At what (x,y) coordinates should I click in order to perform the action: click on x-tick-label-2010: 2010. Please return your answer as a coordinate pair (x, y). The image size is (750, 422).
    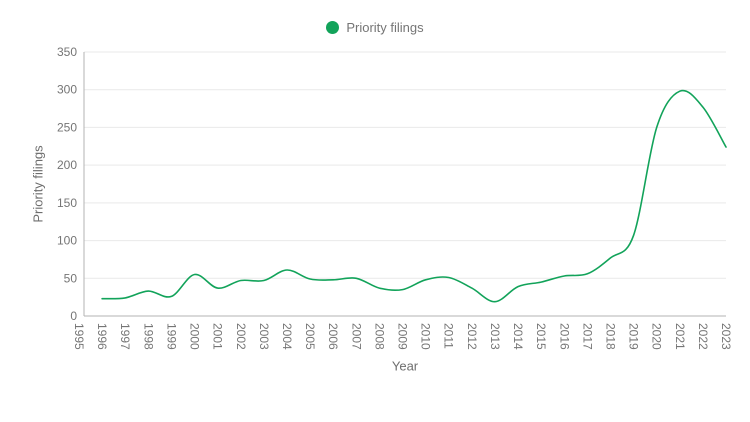
    Looking at the image, I should click on (426, 336).